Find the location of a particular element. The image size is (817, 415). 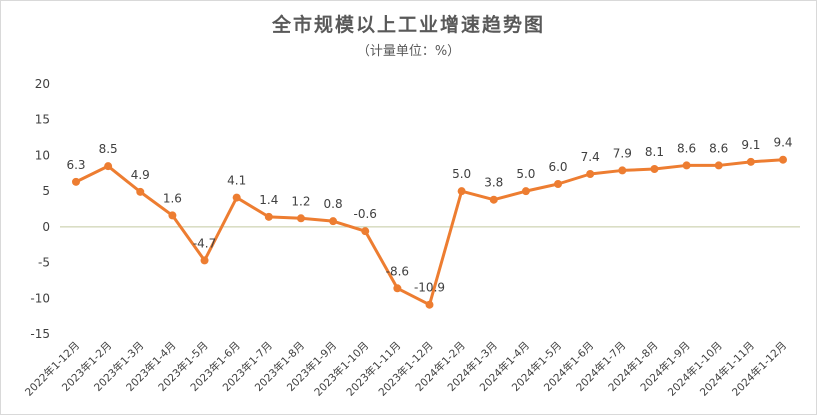

data-label: 9.4 is located at coordinates (782, 143).